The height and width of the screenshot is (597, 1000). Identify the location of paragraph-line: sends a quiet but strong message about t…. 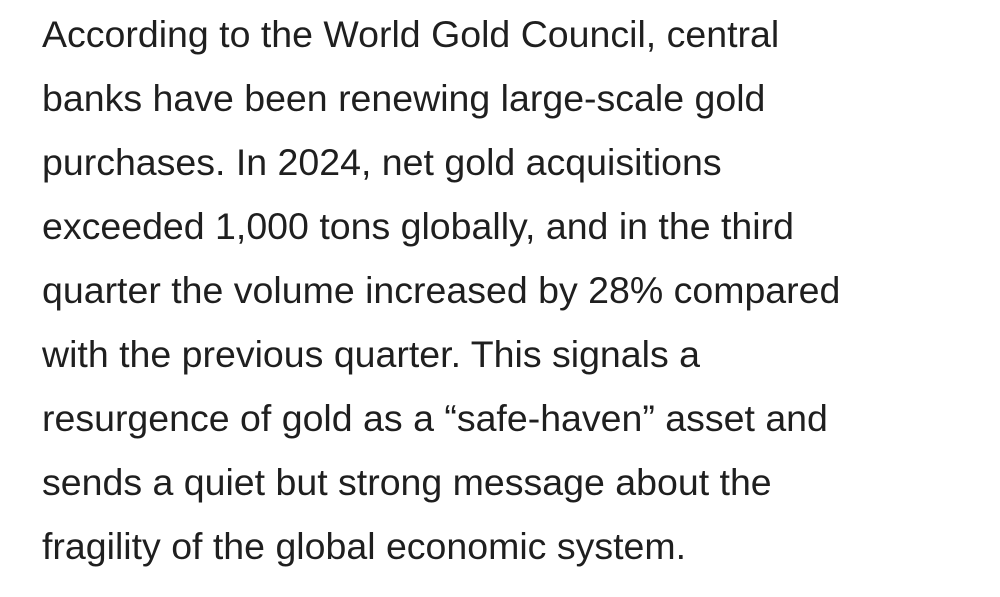
(407, 482).